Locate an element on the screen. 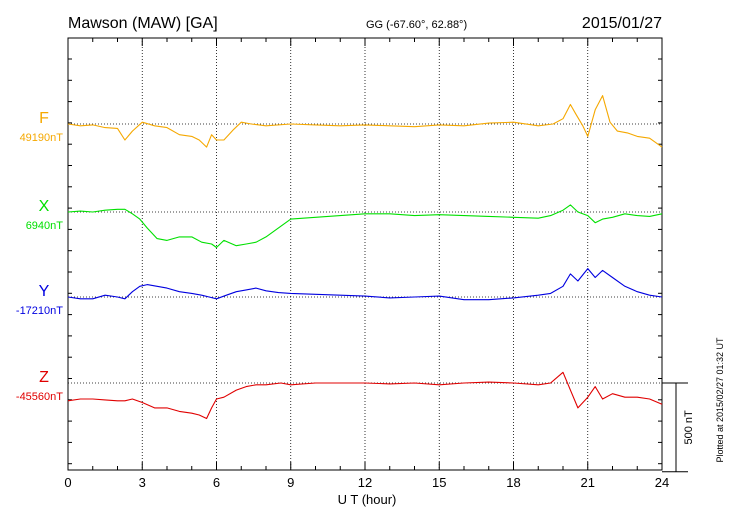 The image size is (730, 520). series-line-Z is located at coordinates (365, 395).